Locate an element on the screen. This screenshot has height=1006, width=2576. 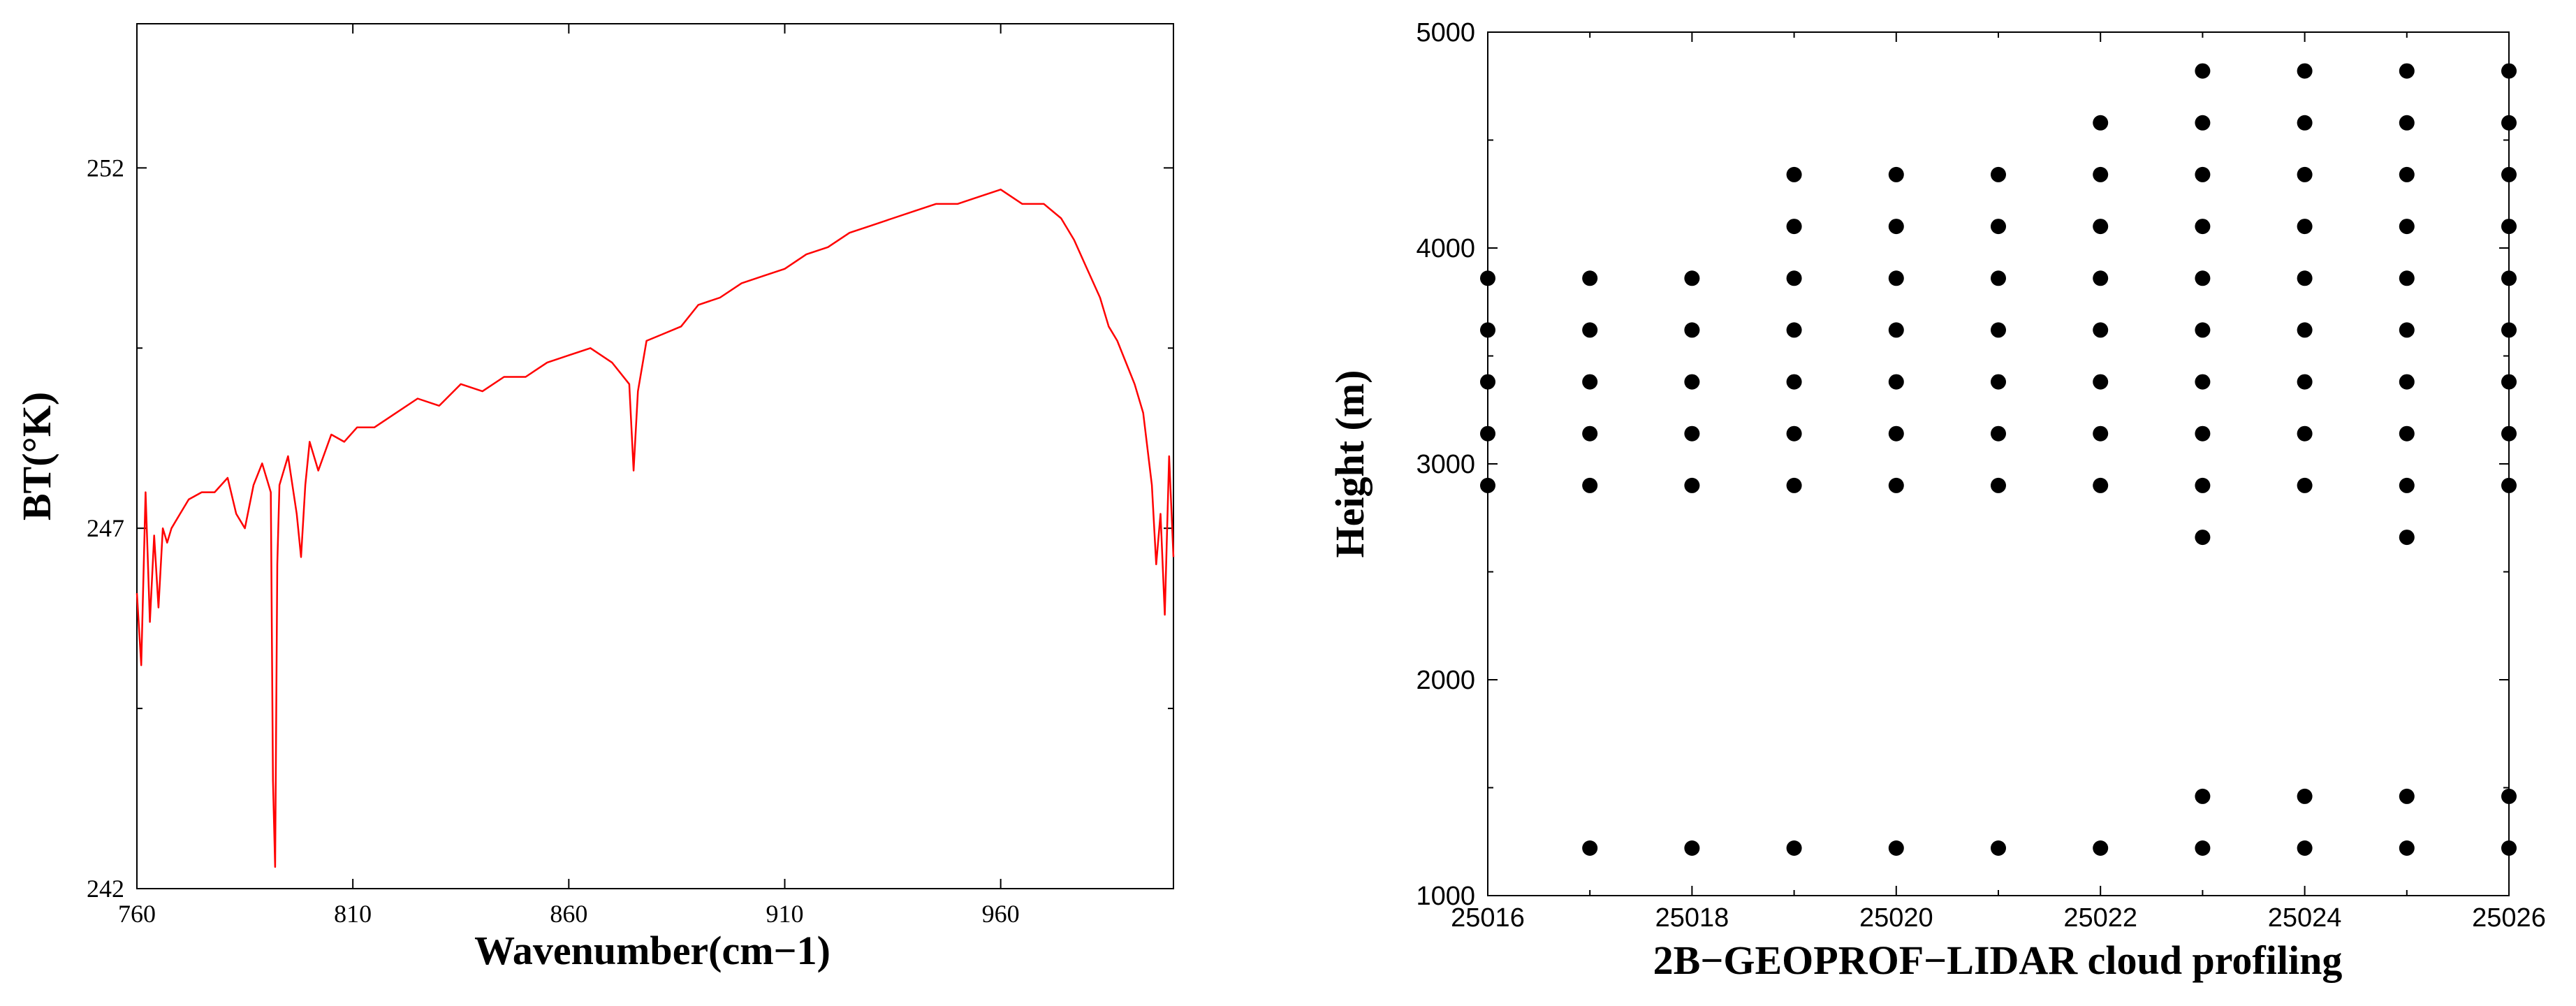
cloud-y-tick-label: 5000 is located at coordinates (1445, 33).